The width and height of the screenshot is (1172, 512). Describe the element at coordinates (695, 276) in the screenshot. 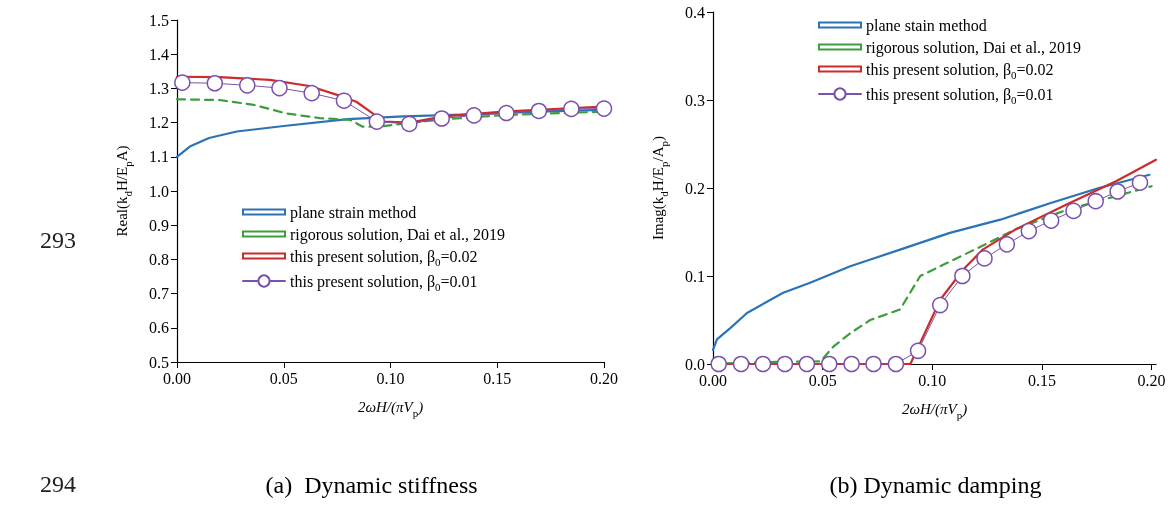

I see `y-tick-label: 0.1` at that location.